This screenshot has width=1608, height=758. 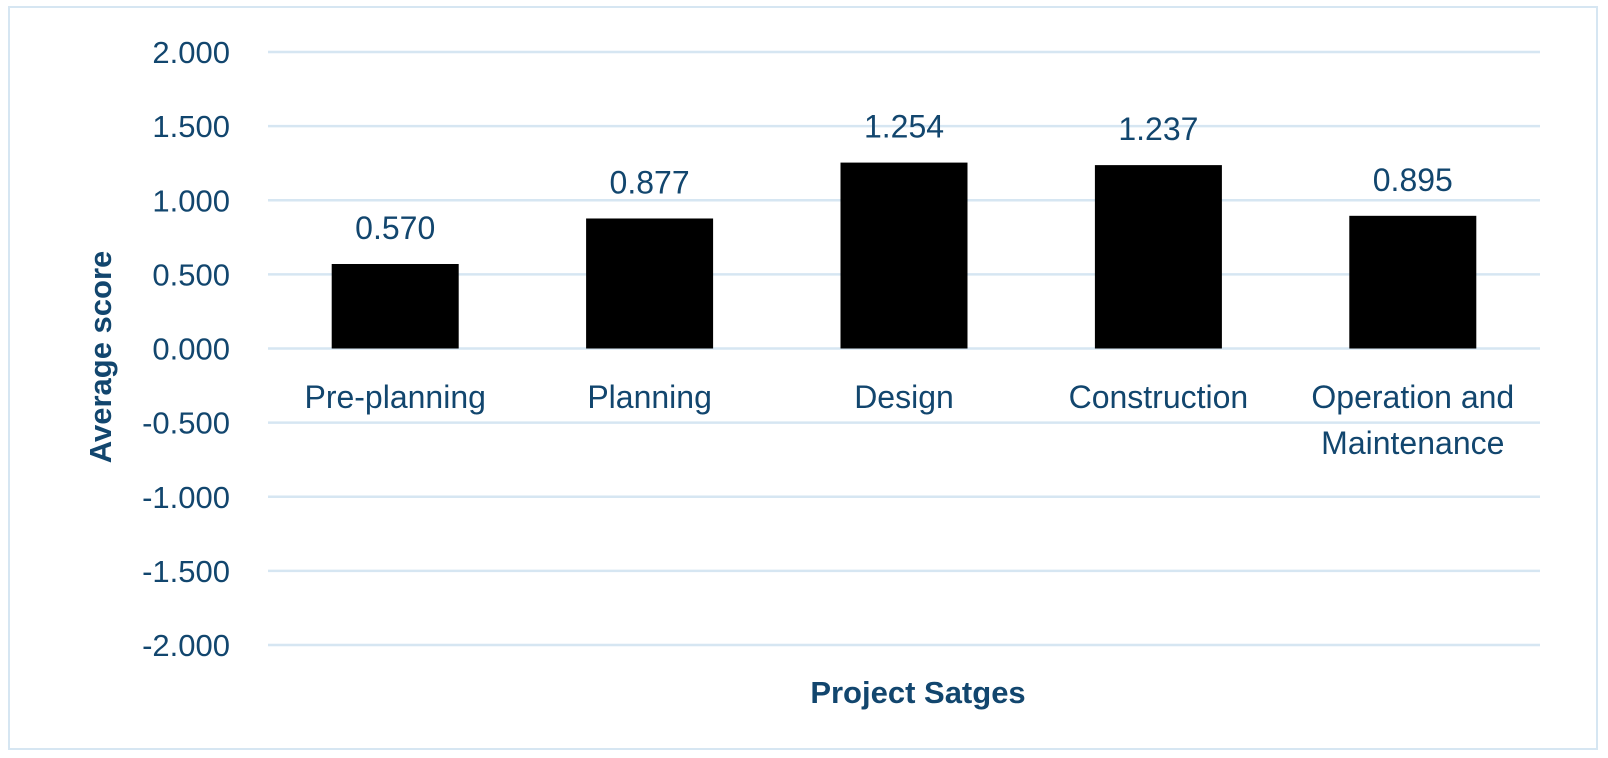 What do you see at coordinates (1158, 129) in the screenshot?
I see `data-label: 1.237` at bounding box center [1158, 129].